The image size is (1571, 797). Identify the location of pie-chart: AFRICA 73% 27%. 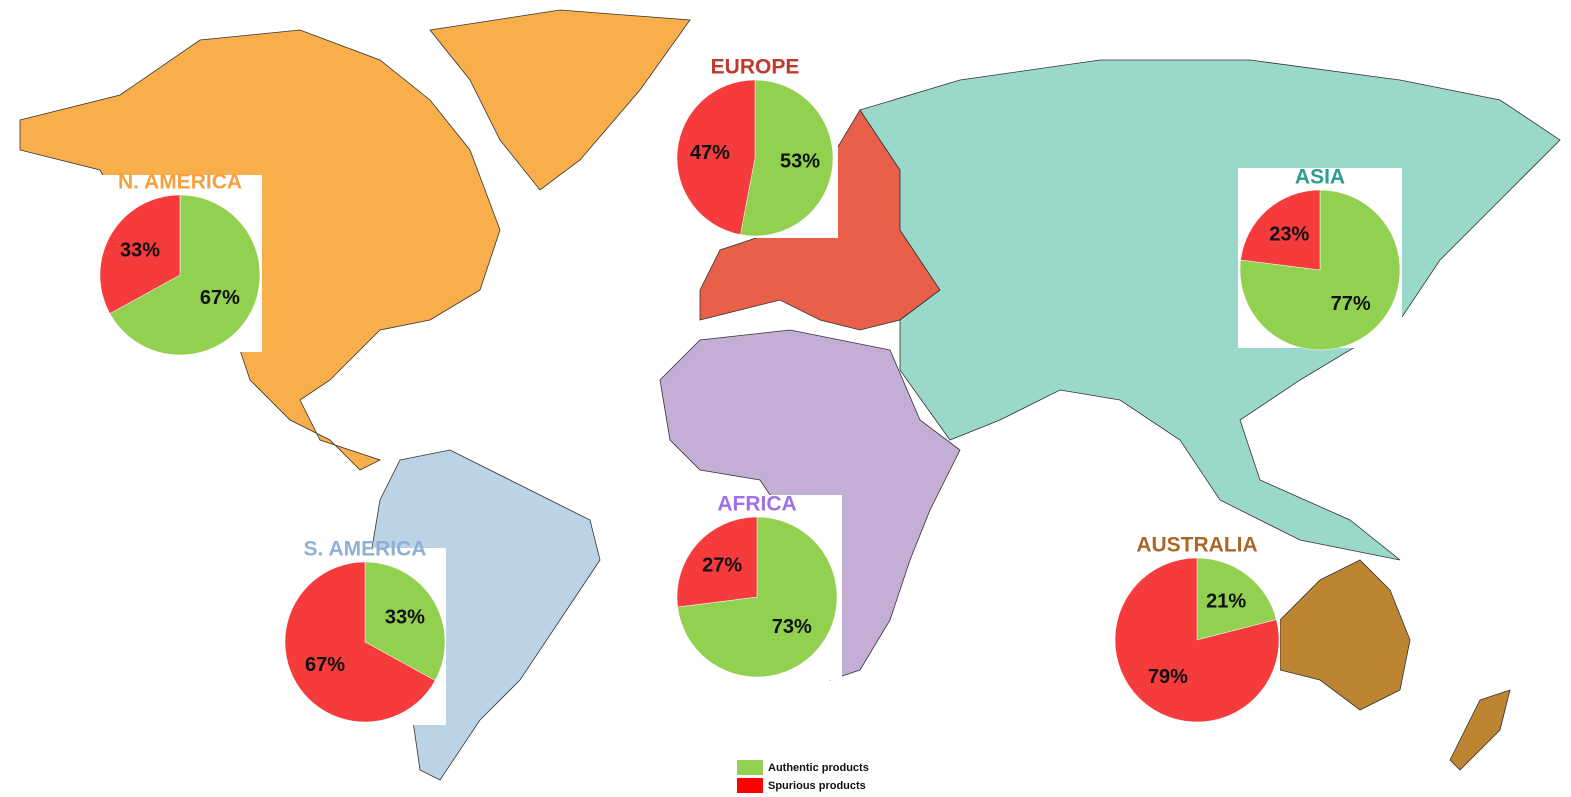
(757, 586).